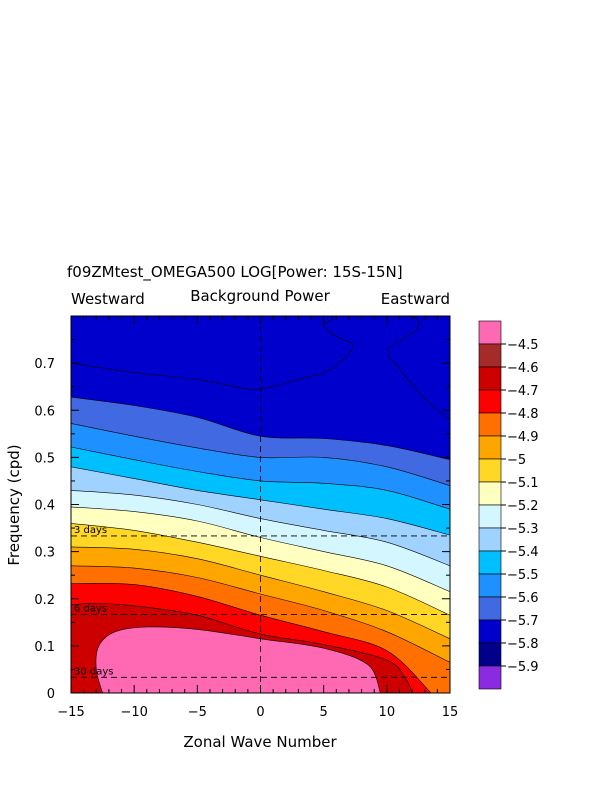 The width and height of the screenshot is (607, 787). Describe the element at coordinates (44, 411) in the screenshot. I see `y-tick-label: 0.6` at that location.